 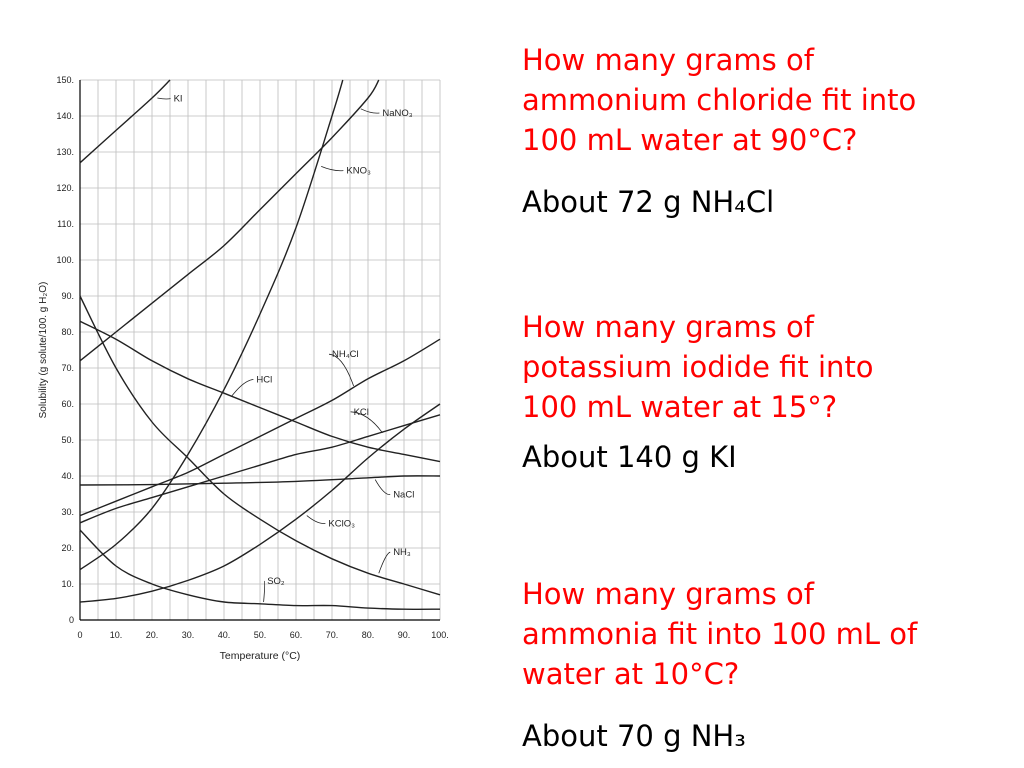 I want to click on series-line-nano3, so click(x=229, y=220).